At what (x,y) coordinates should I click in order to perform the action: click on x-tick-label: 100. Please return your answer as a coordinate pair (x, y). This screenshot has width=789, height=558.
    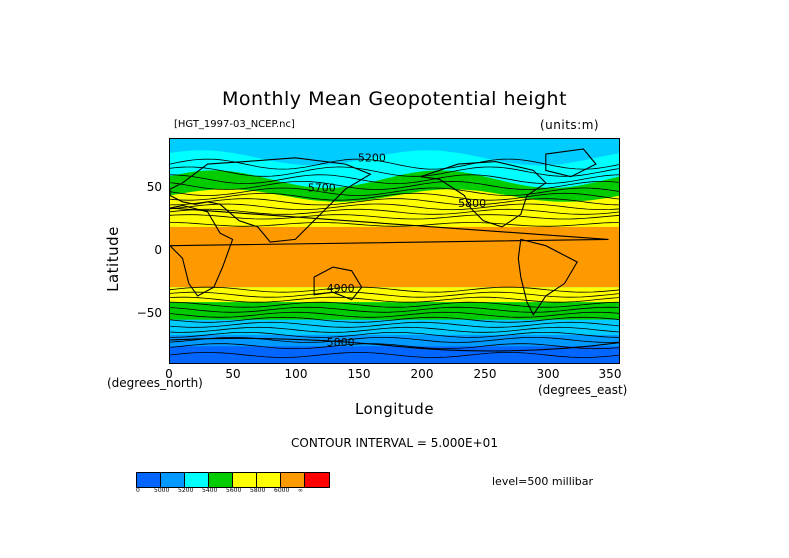
    Looking at the image, I should click on (296, 374).